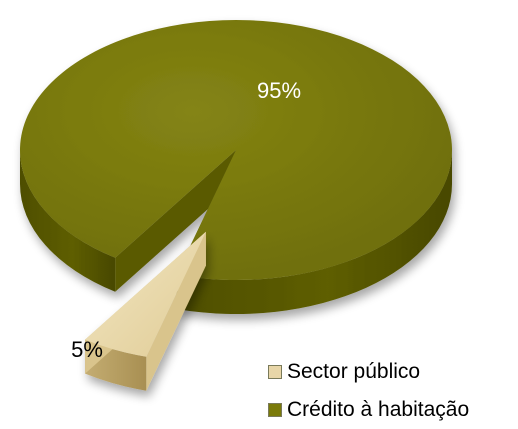  I want to click on legend-label-credito-habitacao: Crédito à habitação, so click(378, 409).